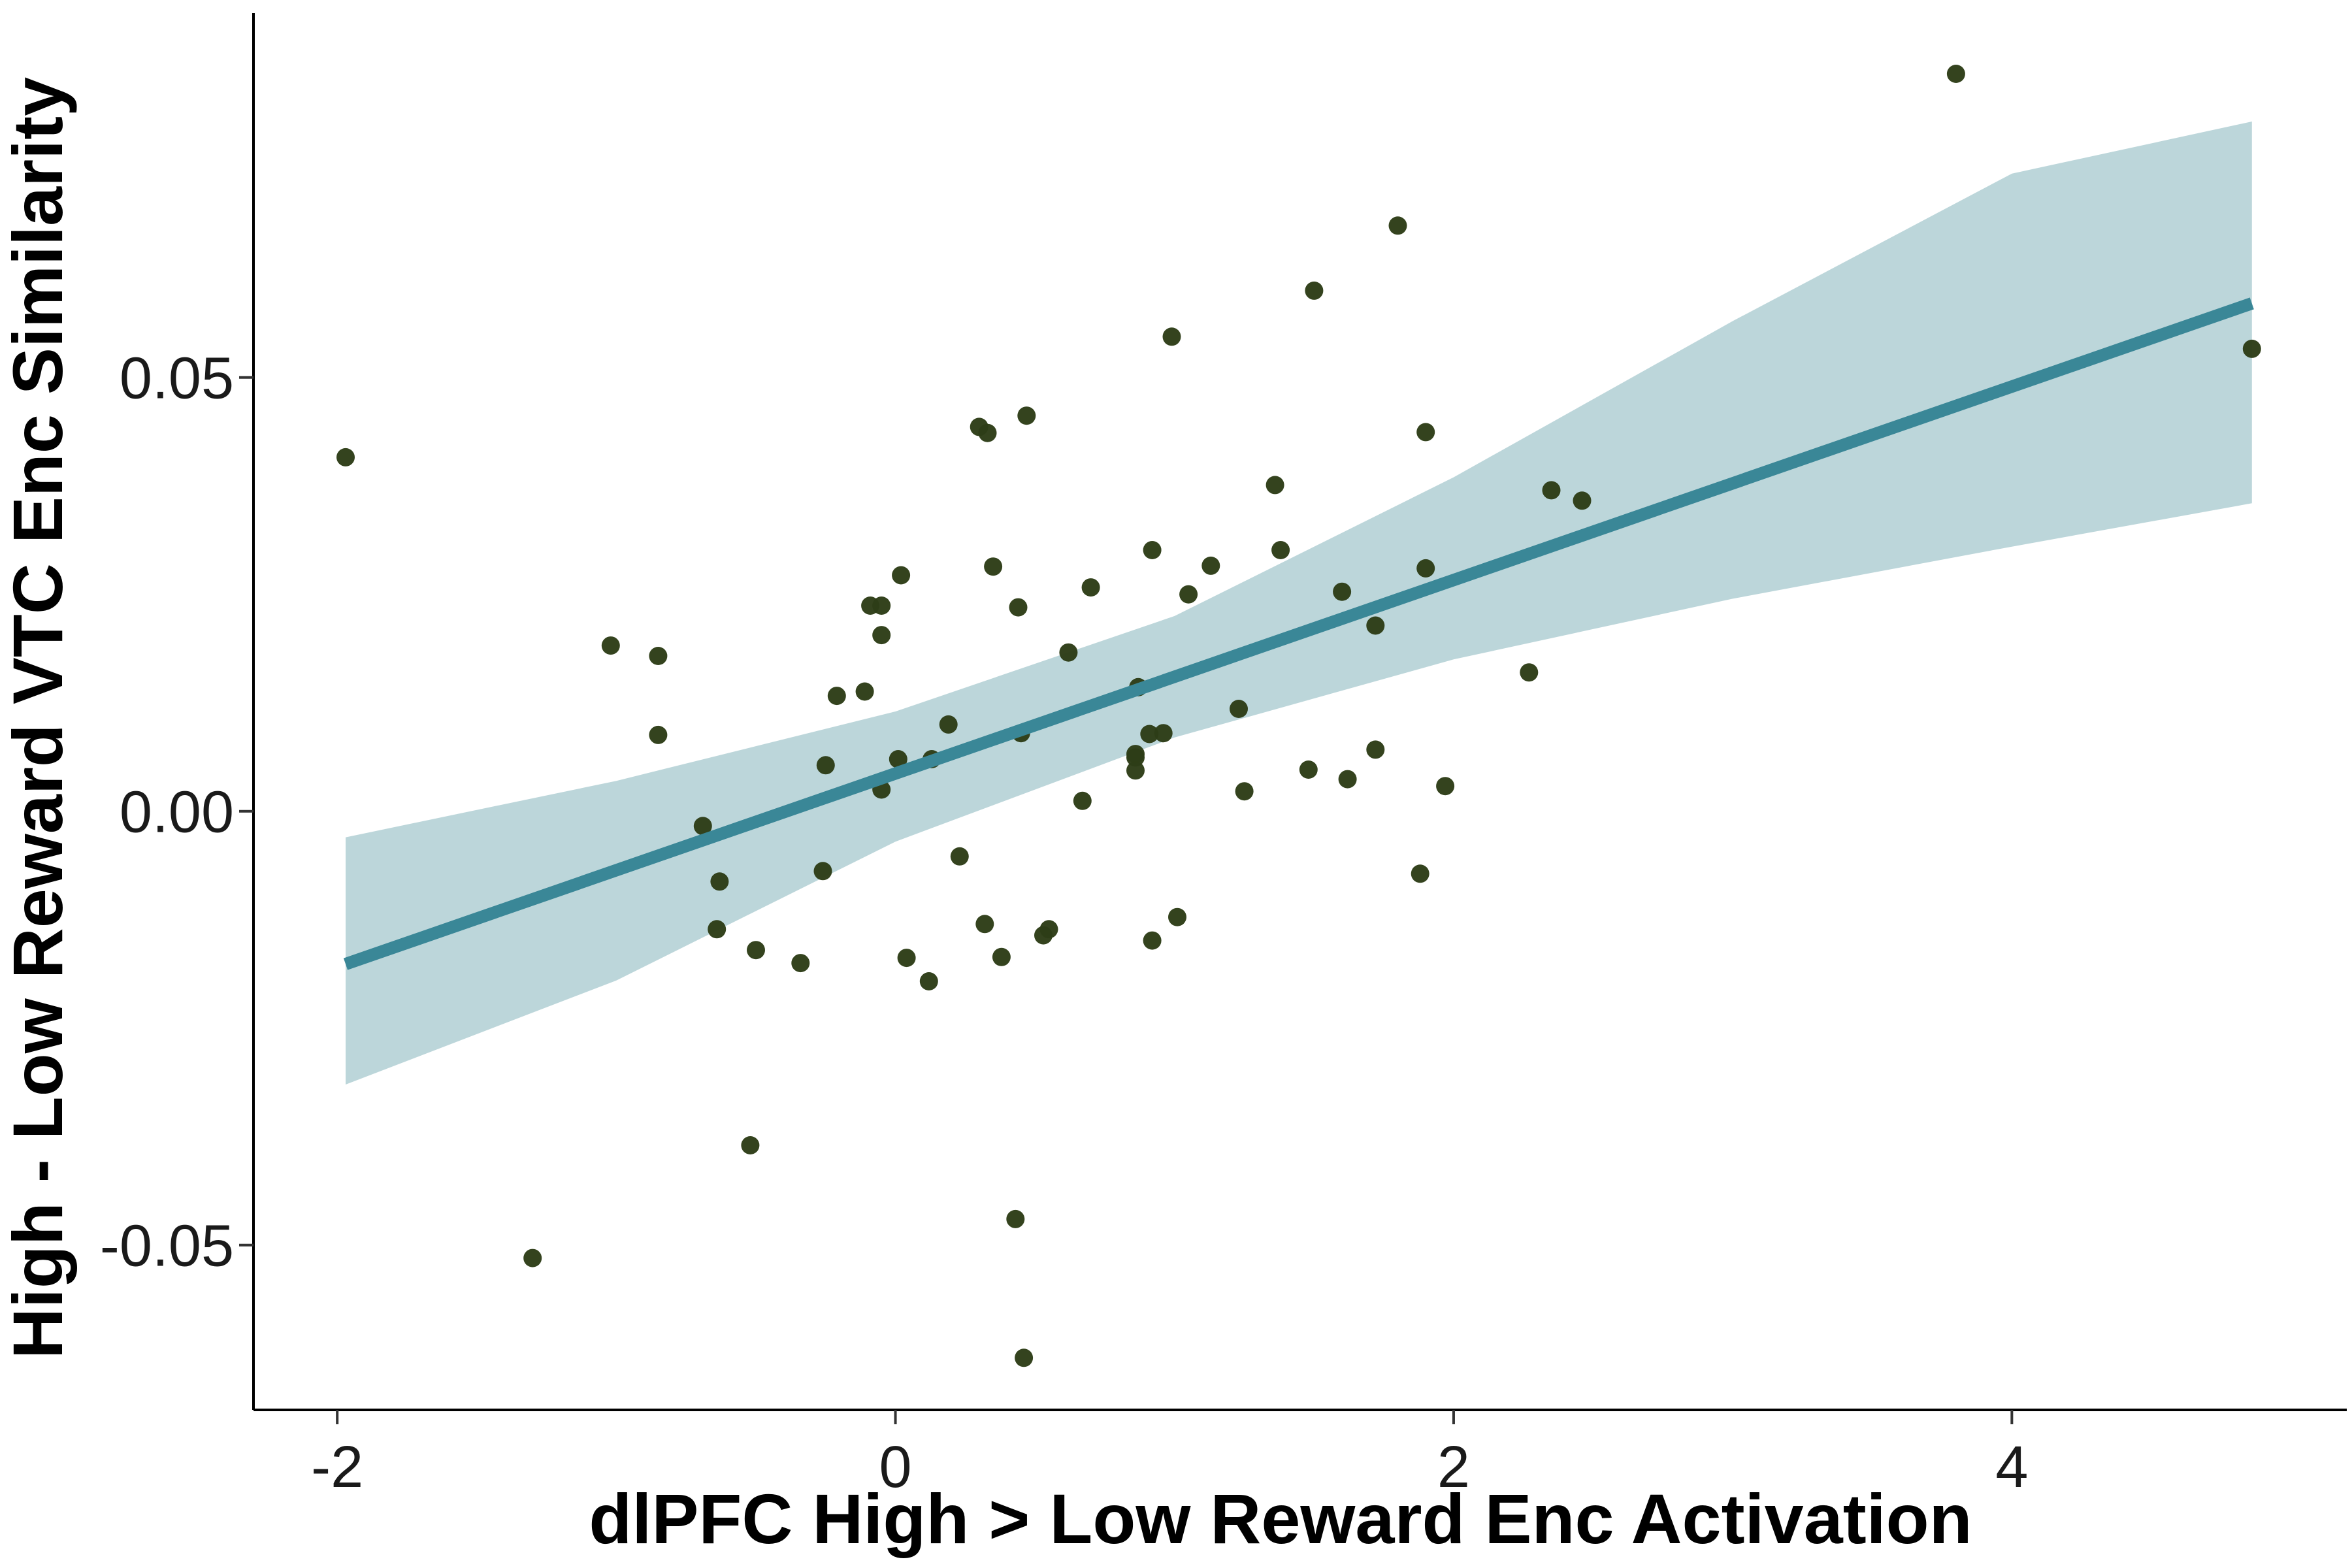 The width and height of the screenshot is (2352, 1568). Describe the element at coordinates (1453, 1467) in the screenshot. I see `x-tick-label: 2` at that location.